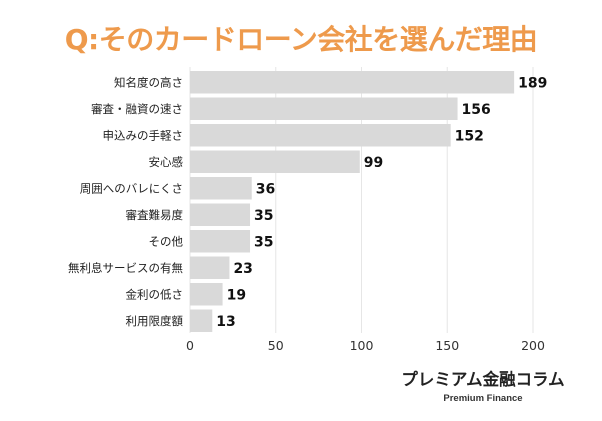  Describe the element at coordinates (143, 135) in the screenshot. I see `category-label: 申込みの手軽さ` at that location.